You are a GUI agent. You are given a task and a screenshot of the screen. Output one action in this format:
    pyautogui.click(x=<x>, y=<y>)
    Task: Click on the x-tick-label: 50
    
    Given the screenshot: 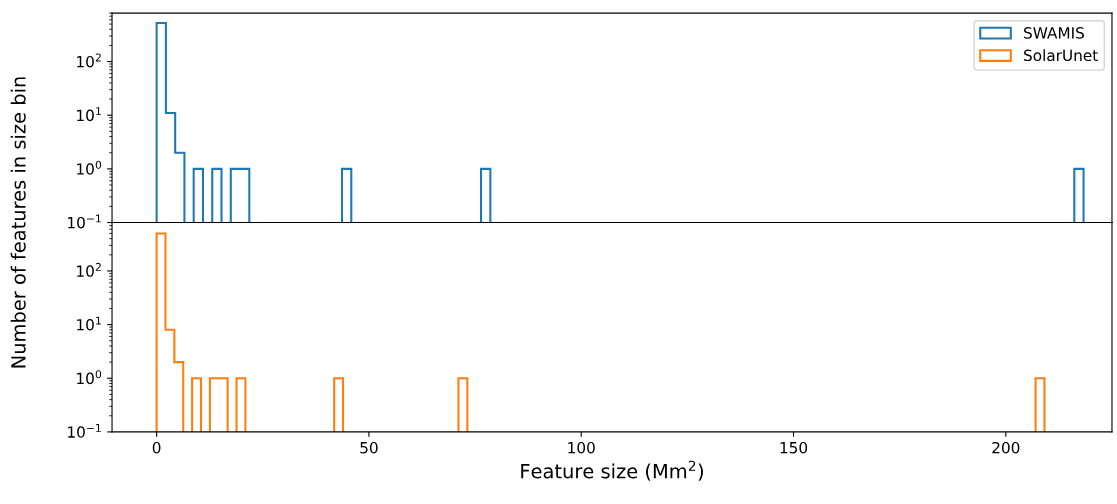 What is the action you would take?
    pyautogui.click(x=369, y=447)
    